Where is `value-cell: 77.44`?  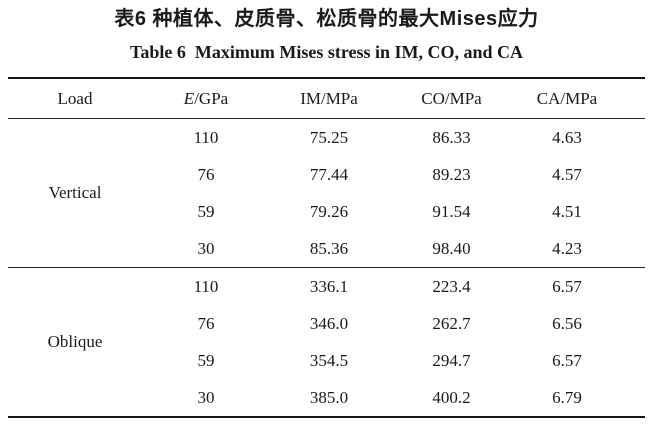
value-cell: 77.44 is located at coordinates (329, 174).